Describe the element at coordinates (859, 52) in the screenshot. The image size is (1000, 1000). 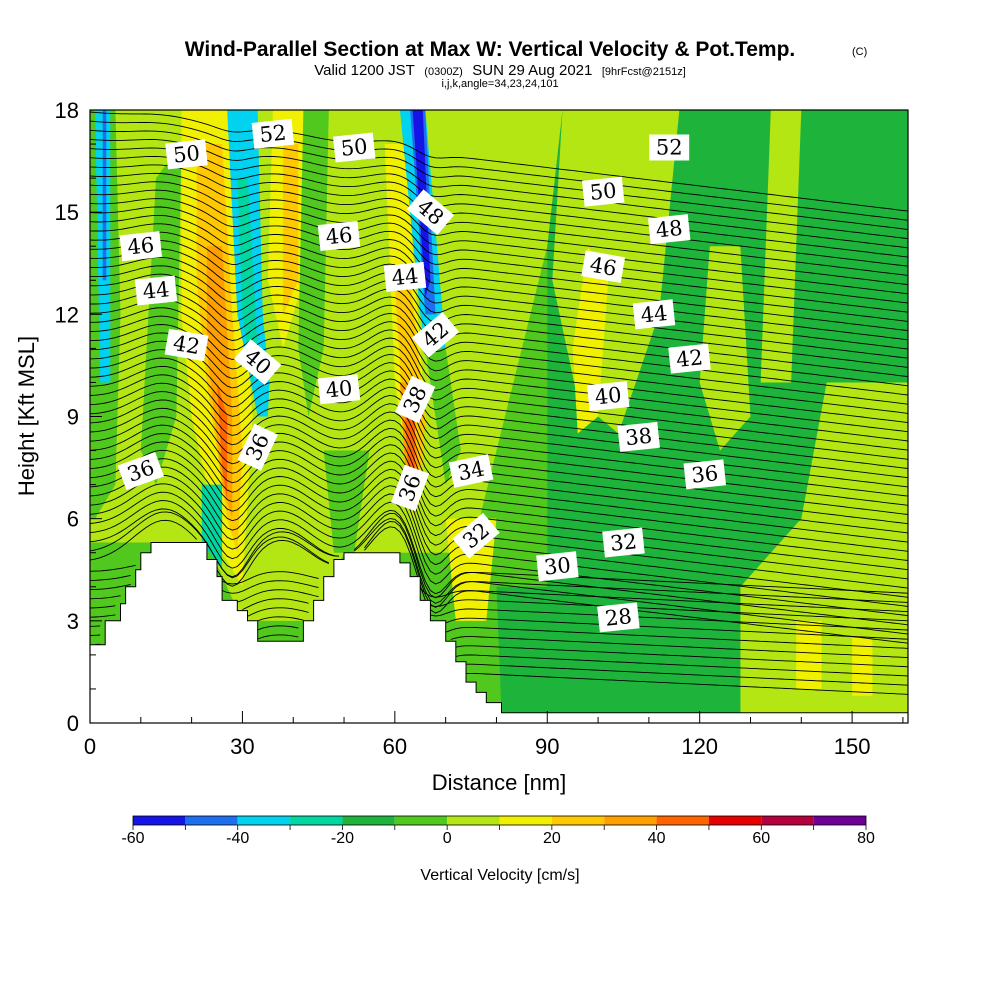
I see `copyright-label: (C)` at that location.